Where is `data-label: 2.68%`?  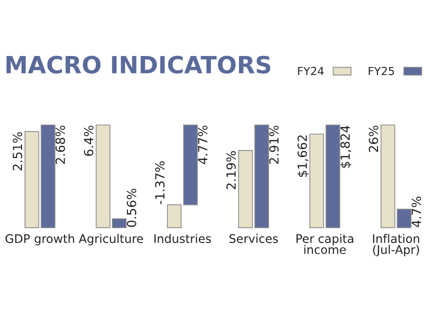
data-label: 2.68% is located at coordinates (61, 145).